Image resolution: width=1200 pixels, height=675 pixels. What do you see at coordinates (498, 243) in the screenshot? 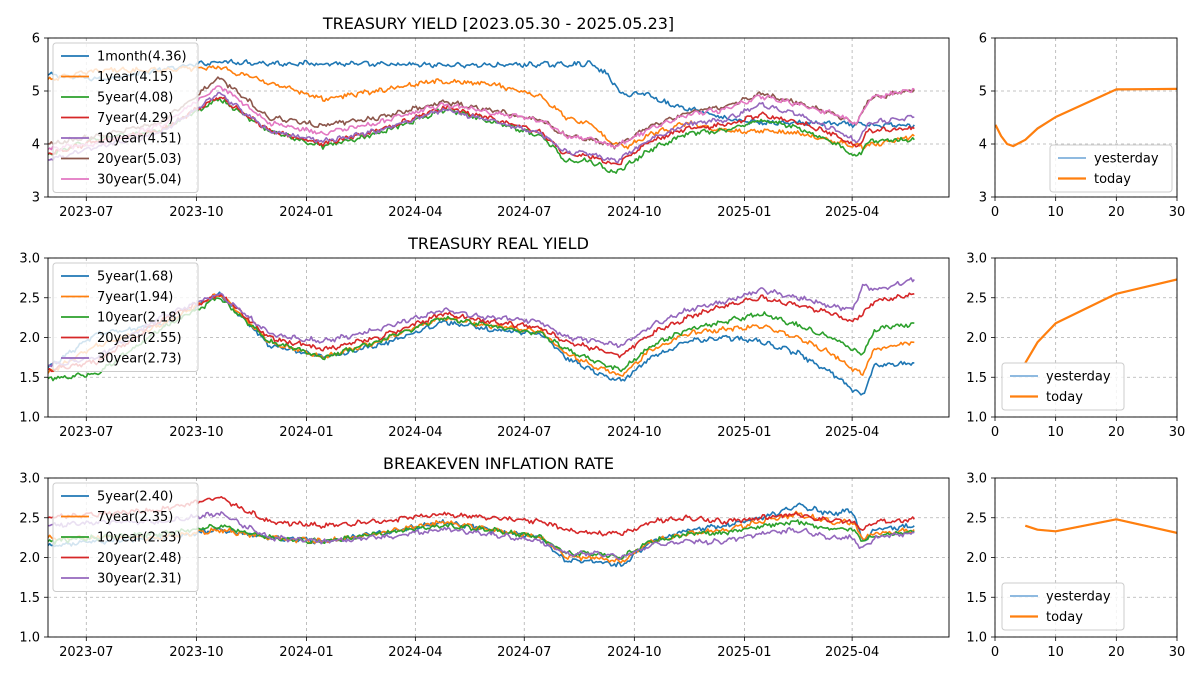
I see `real-title: TREASURY REAL YIELD` at bounding box center [498, 243].